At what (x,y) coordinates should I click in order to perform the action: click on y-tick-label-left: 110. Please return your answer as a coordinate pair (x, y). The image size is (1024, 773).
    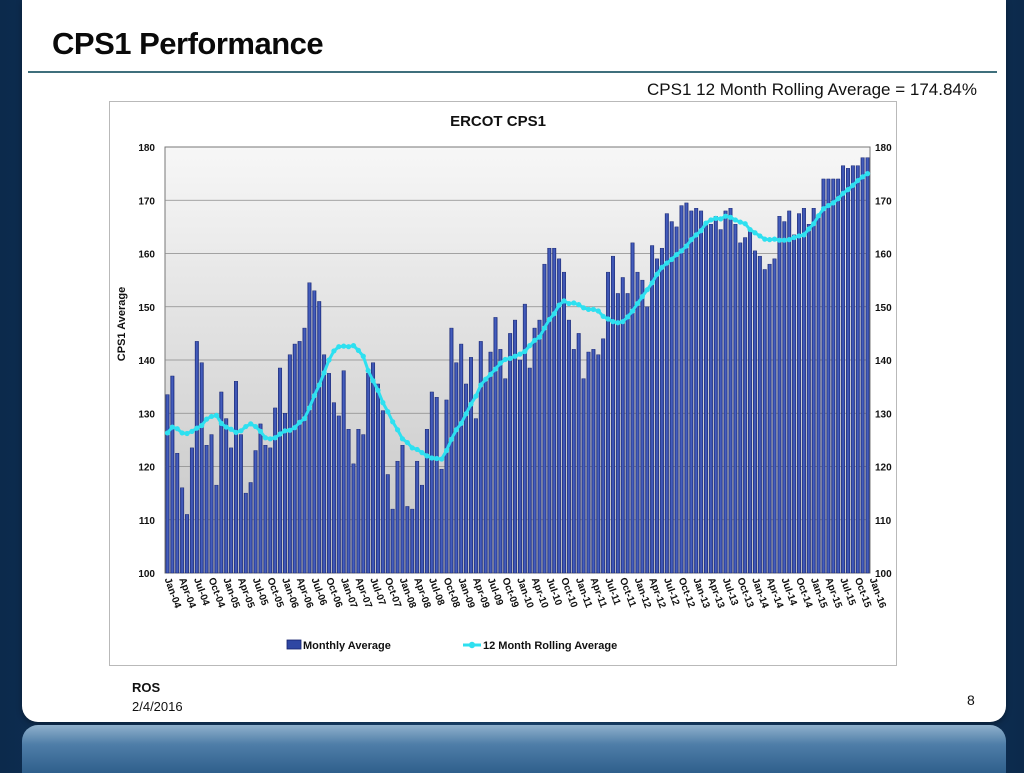
    Looking at the image, I should click on (147, 521).